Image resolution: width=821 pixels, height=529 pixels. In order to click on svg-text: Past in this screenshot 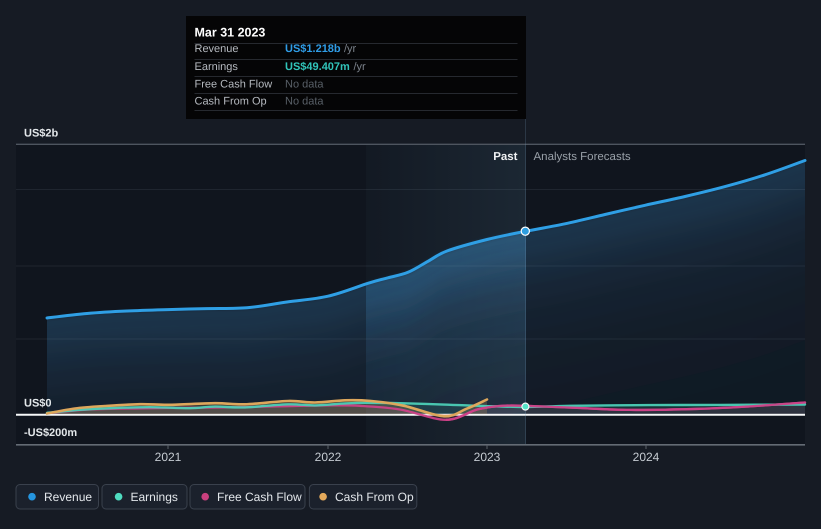, I will do `click(505, 157)`.